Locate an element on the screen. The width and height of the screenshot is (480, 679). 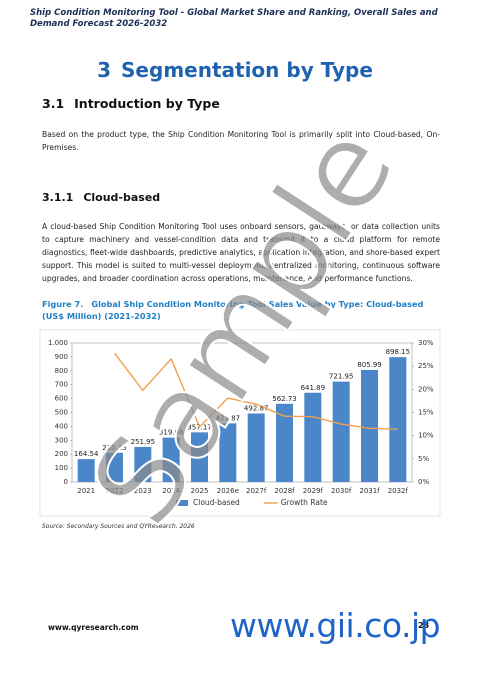
y2-tick-label: 5% is located at coordinates (423, 459).